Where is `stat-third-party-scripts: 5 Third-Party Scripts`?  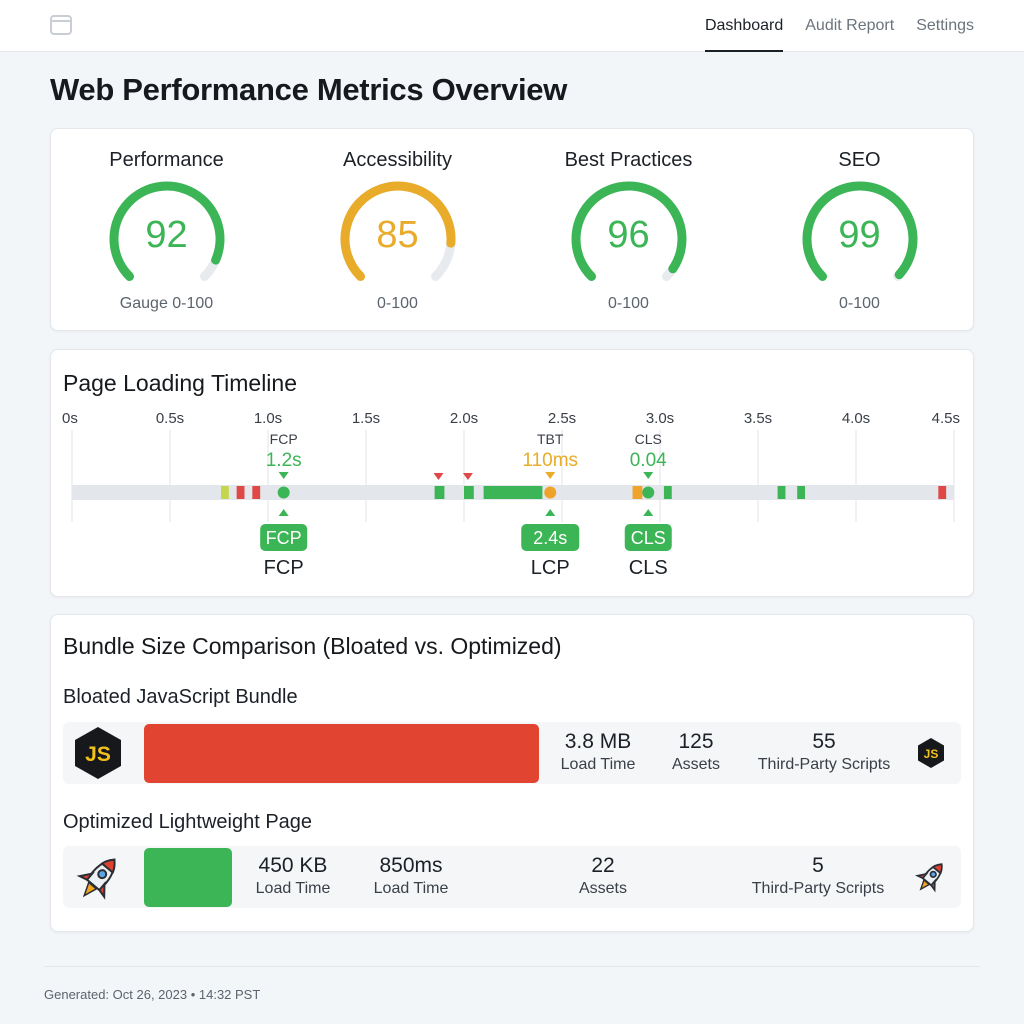
stat-third-party-scripts: 5 Third-Party Scripts is located at coordinates (818, 875).